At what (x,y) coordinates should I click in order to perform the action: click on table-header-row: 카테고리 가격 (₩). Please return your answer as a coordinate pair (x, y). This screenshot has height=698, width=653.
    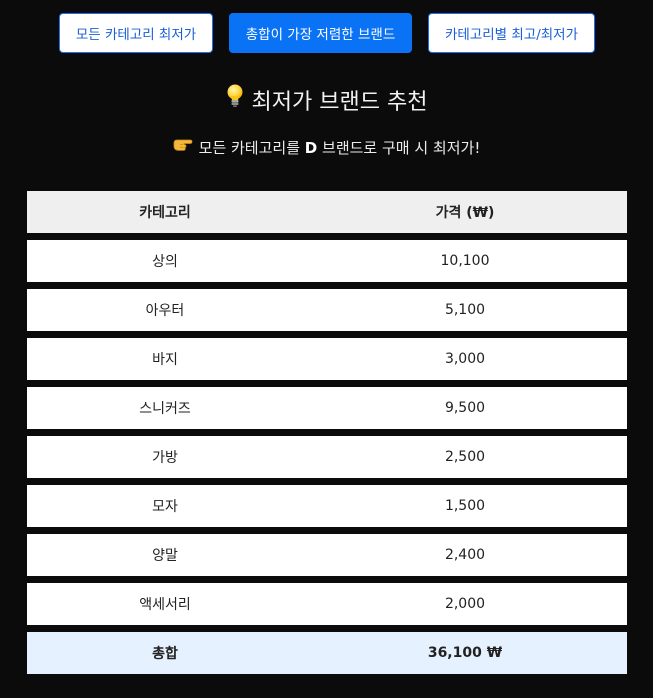
    Looking at the image, I should click on (327, 212).